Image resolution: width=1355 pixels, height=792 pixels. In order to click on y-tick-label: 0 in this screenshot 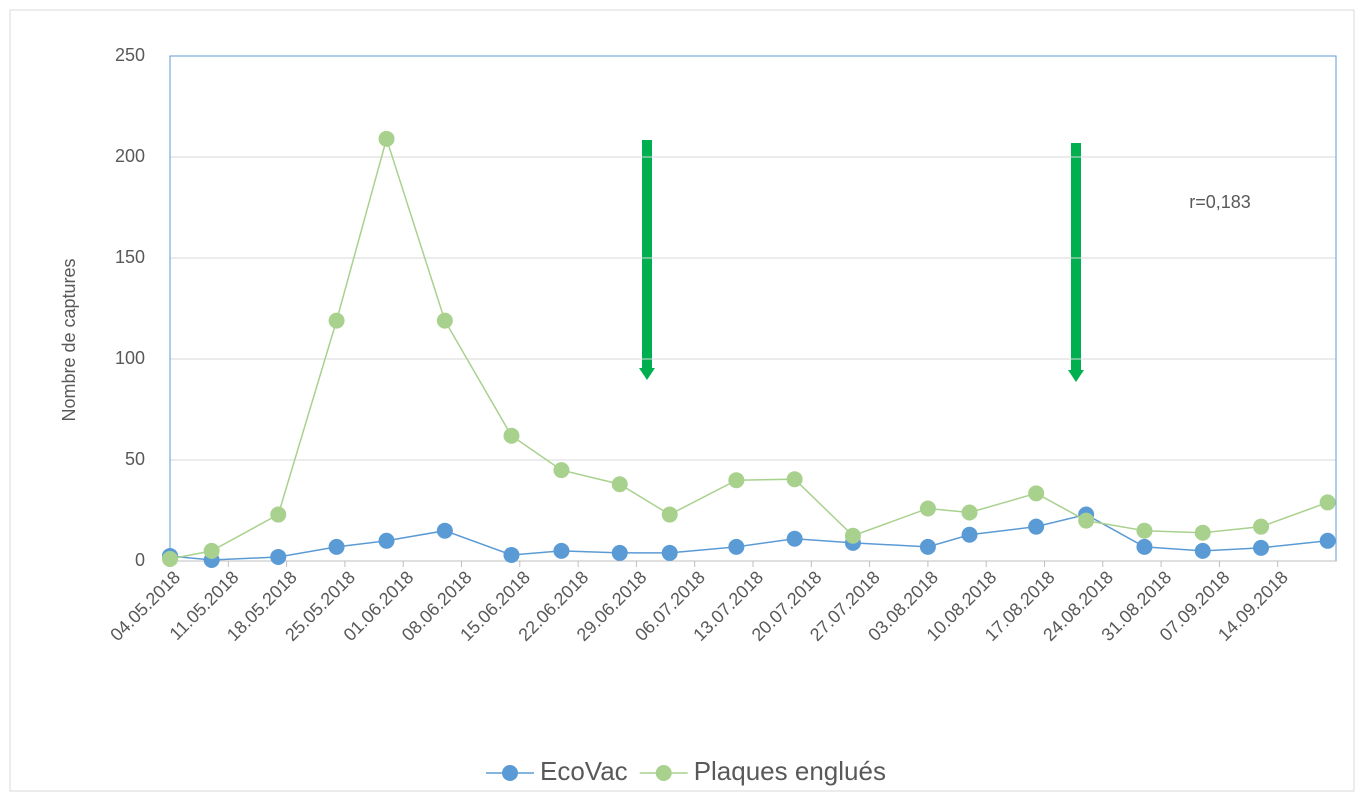, I will do `click(140, 560)`.